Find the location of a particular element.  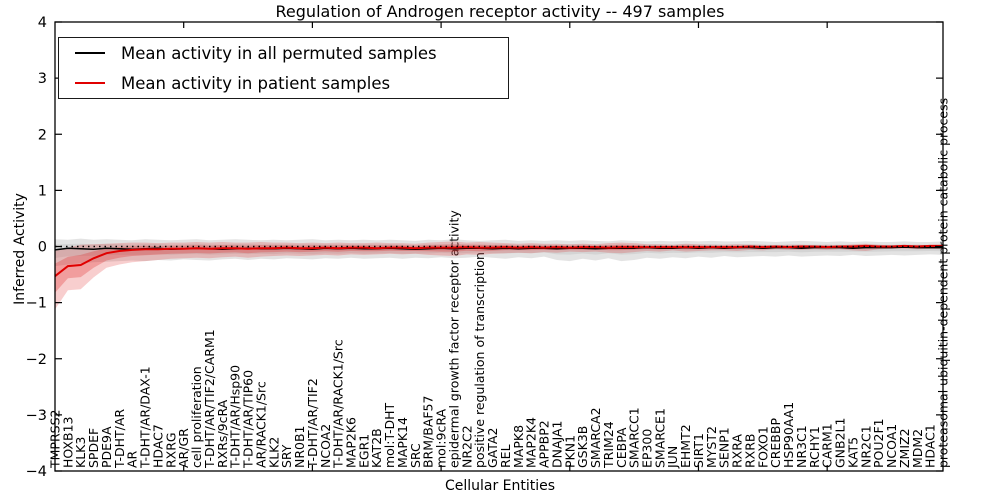

x-tick-label: DNAJA1 is located at coordinates (556, 445).